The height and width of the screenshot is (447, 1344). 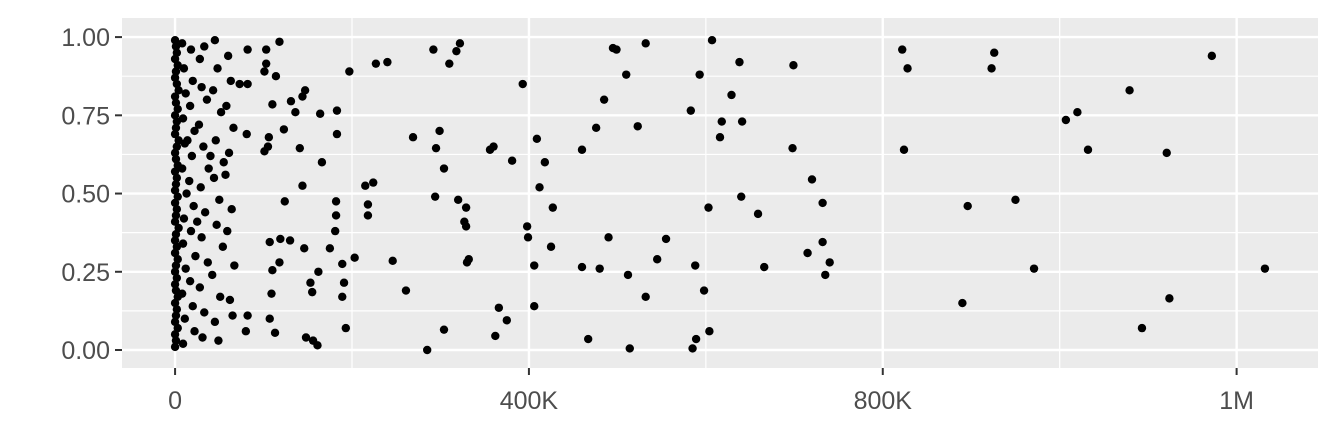 I want to click on y-tick-label: 0.50, so click(x=85, y=195).